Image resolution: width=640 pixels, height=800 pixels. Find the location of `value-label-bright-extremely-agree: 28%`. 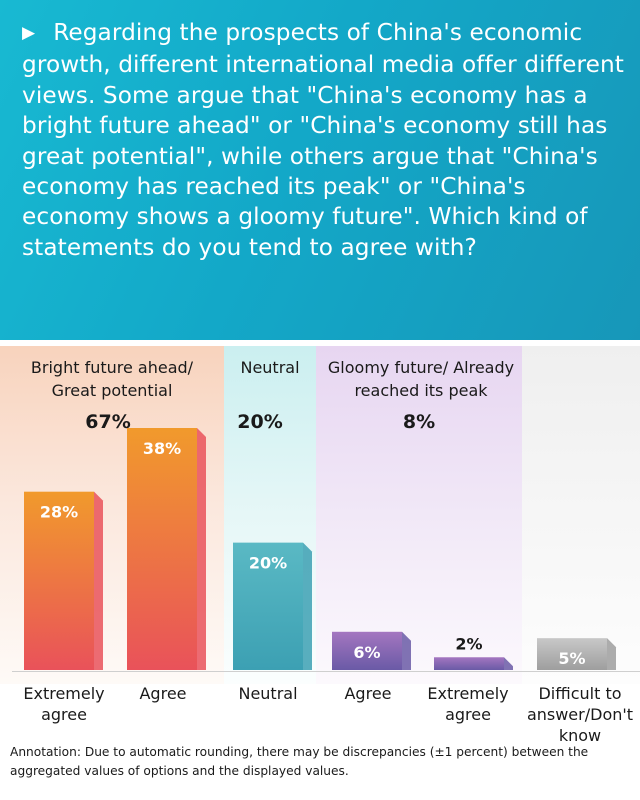

value-label-bright-extremely-agree: 28% is located at coordinates (59, 512).